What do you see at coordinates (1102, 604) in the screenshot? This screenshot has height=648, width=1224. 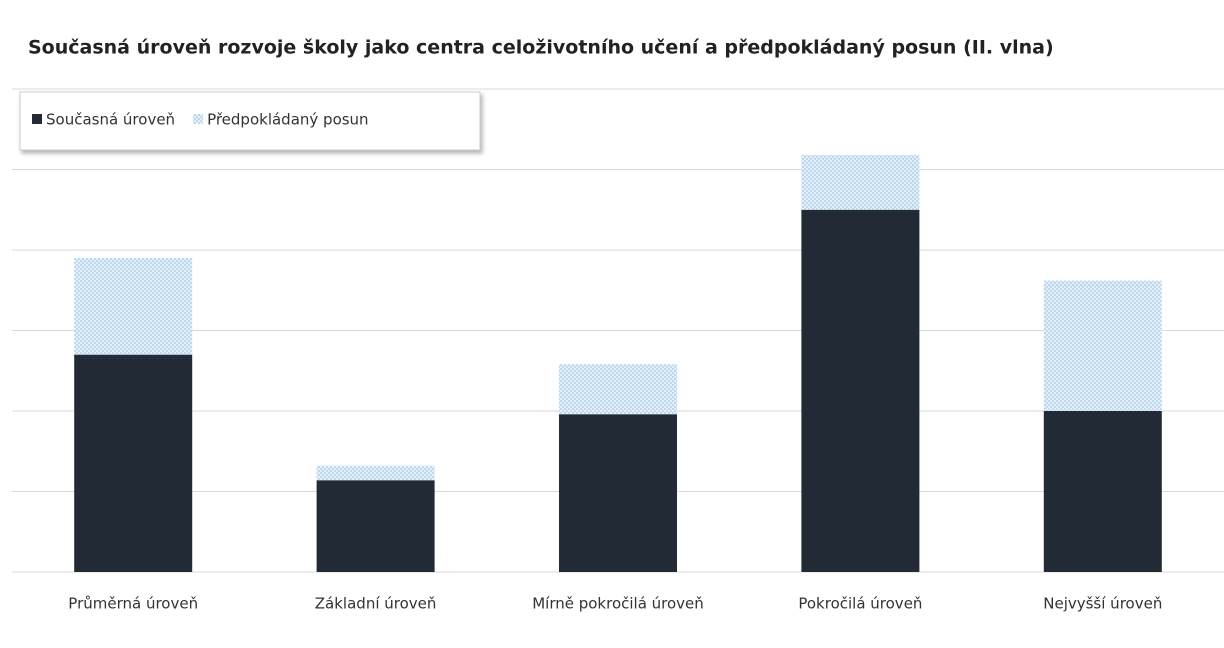 I see `x-tick-label: Nejvyšší úroveň` at bounding box center [1102, 604].